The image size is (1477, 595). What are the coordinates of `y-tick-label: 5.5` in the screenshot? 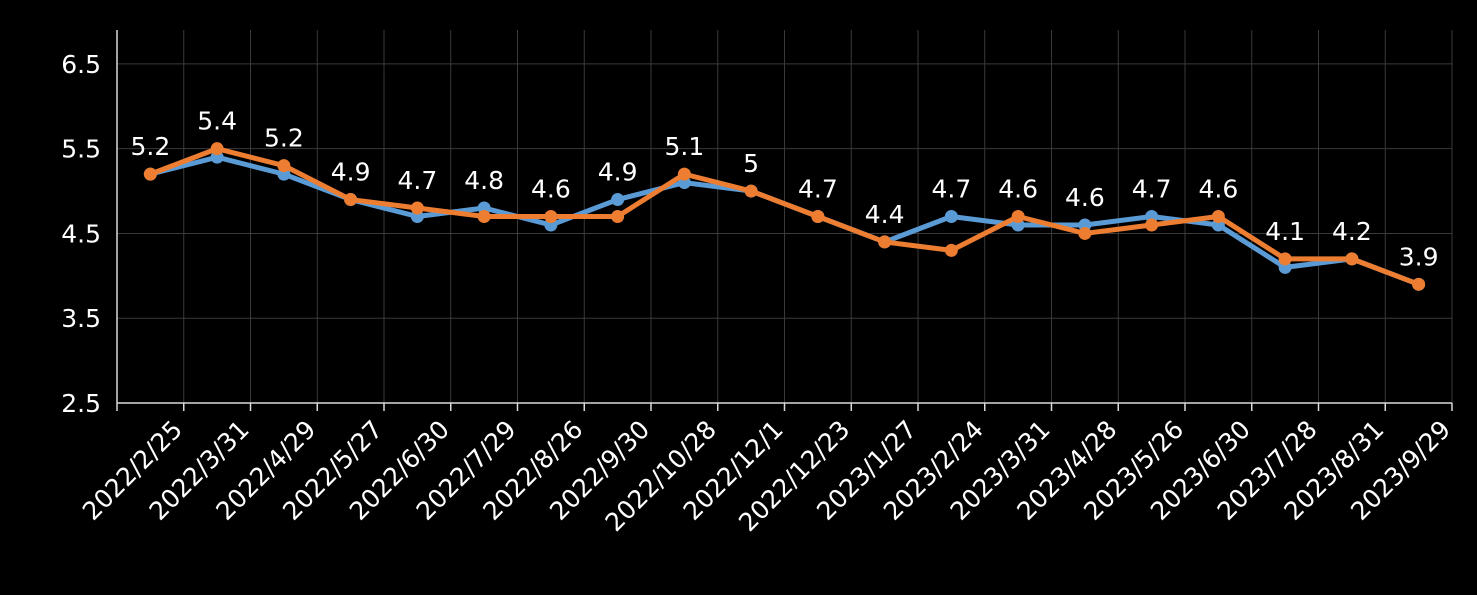 It's located at (81, 149).